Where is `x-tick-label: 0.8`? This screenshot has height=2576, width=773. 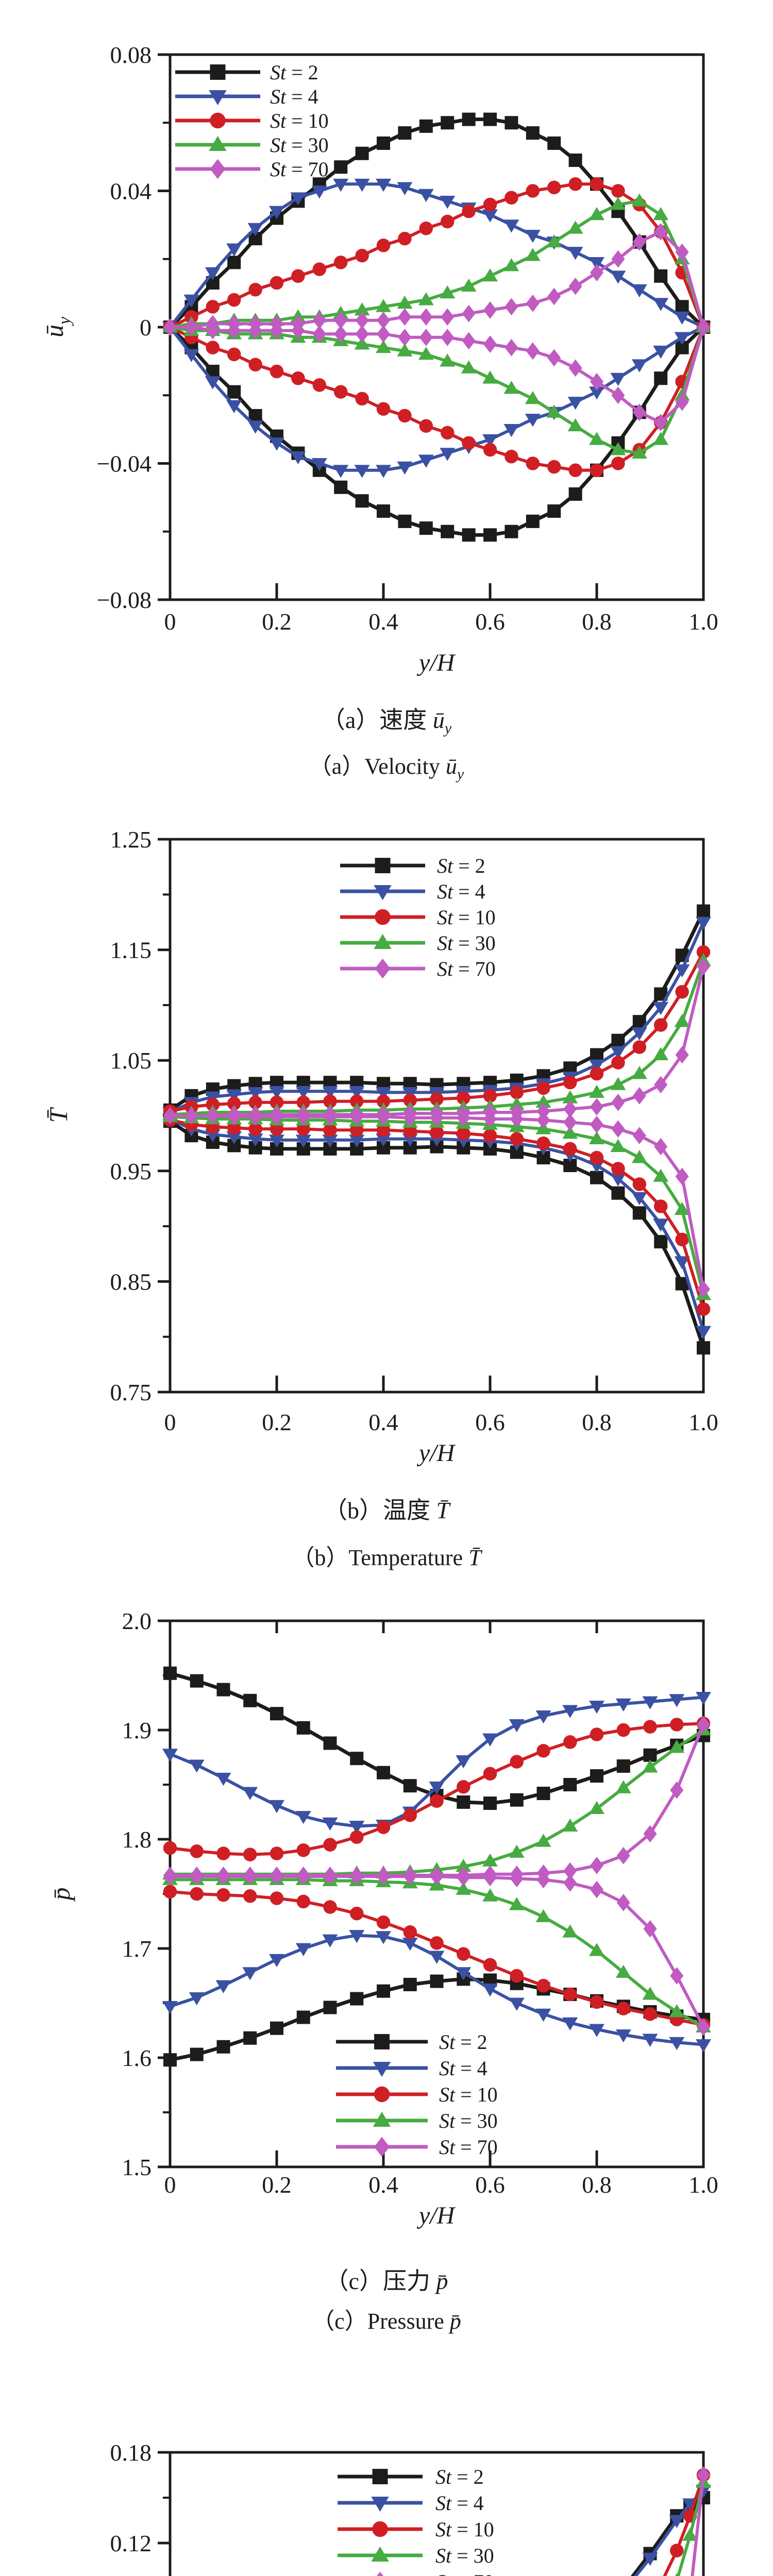
x-tick-label: 0.8 is located at coordinates (597, 1422).